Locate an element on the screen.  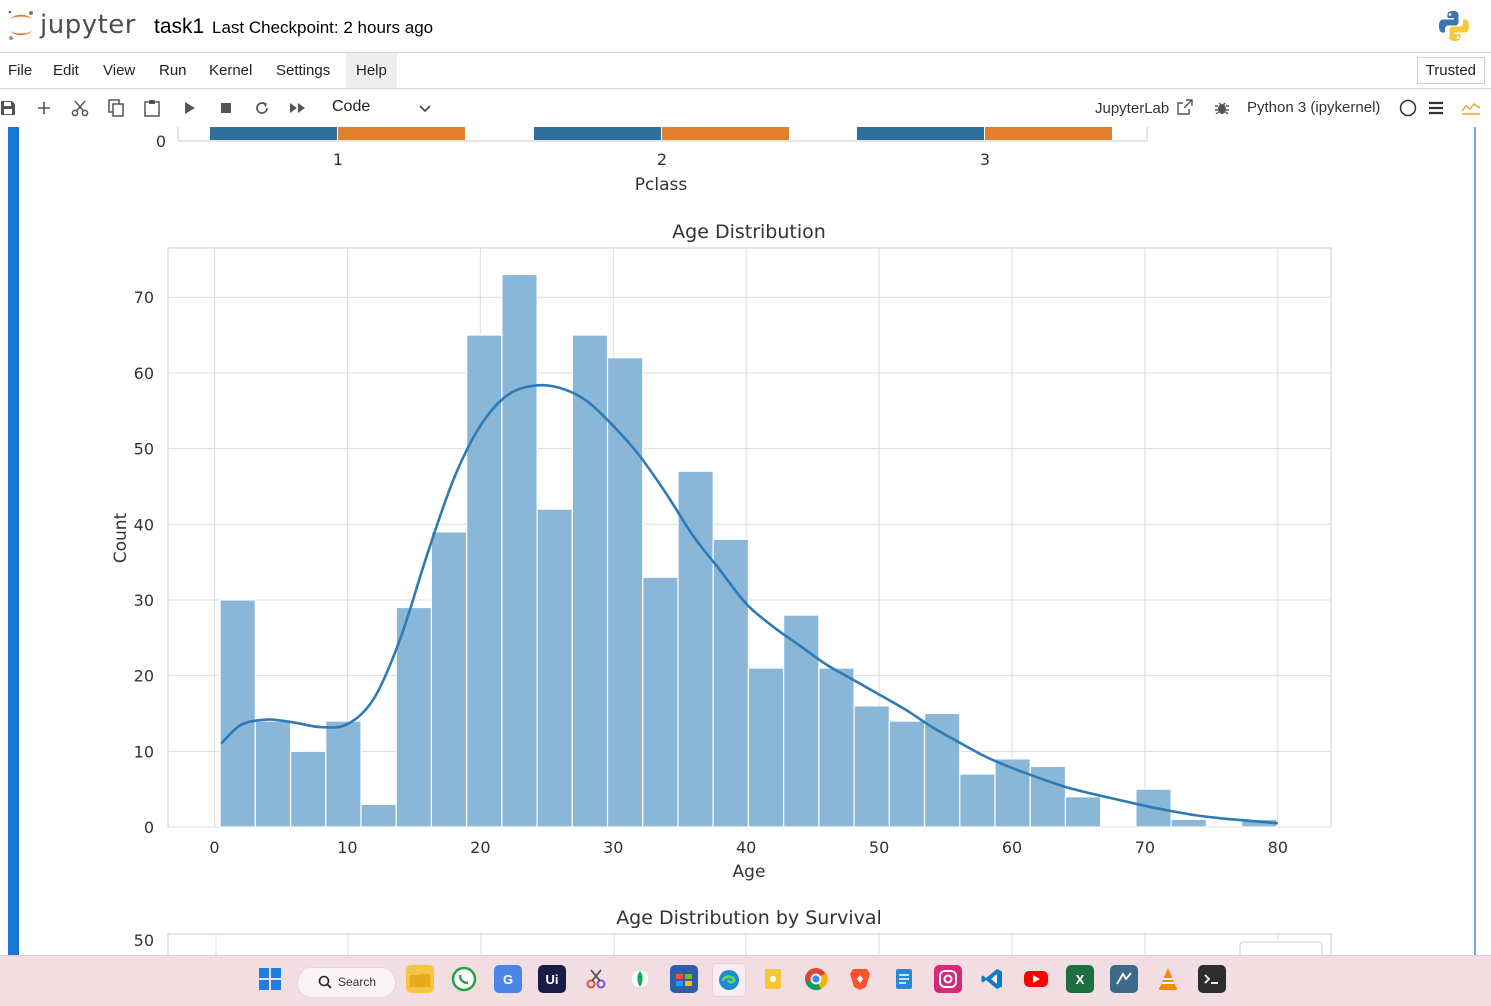
paste-icon is located at coordinates (152, 108).